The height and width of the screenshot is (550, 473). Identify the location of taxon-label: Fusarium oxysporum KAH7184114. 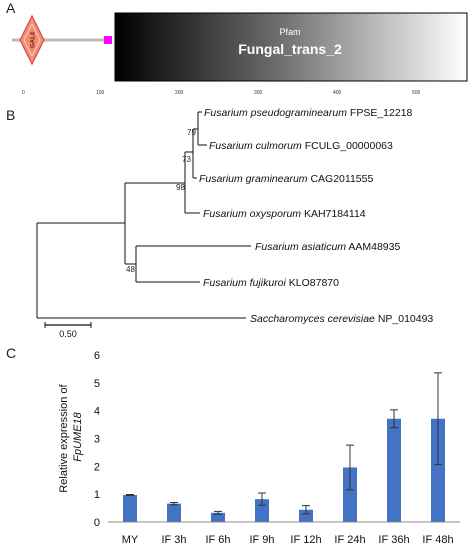
(284, 214).